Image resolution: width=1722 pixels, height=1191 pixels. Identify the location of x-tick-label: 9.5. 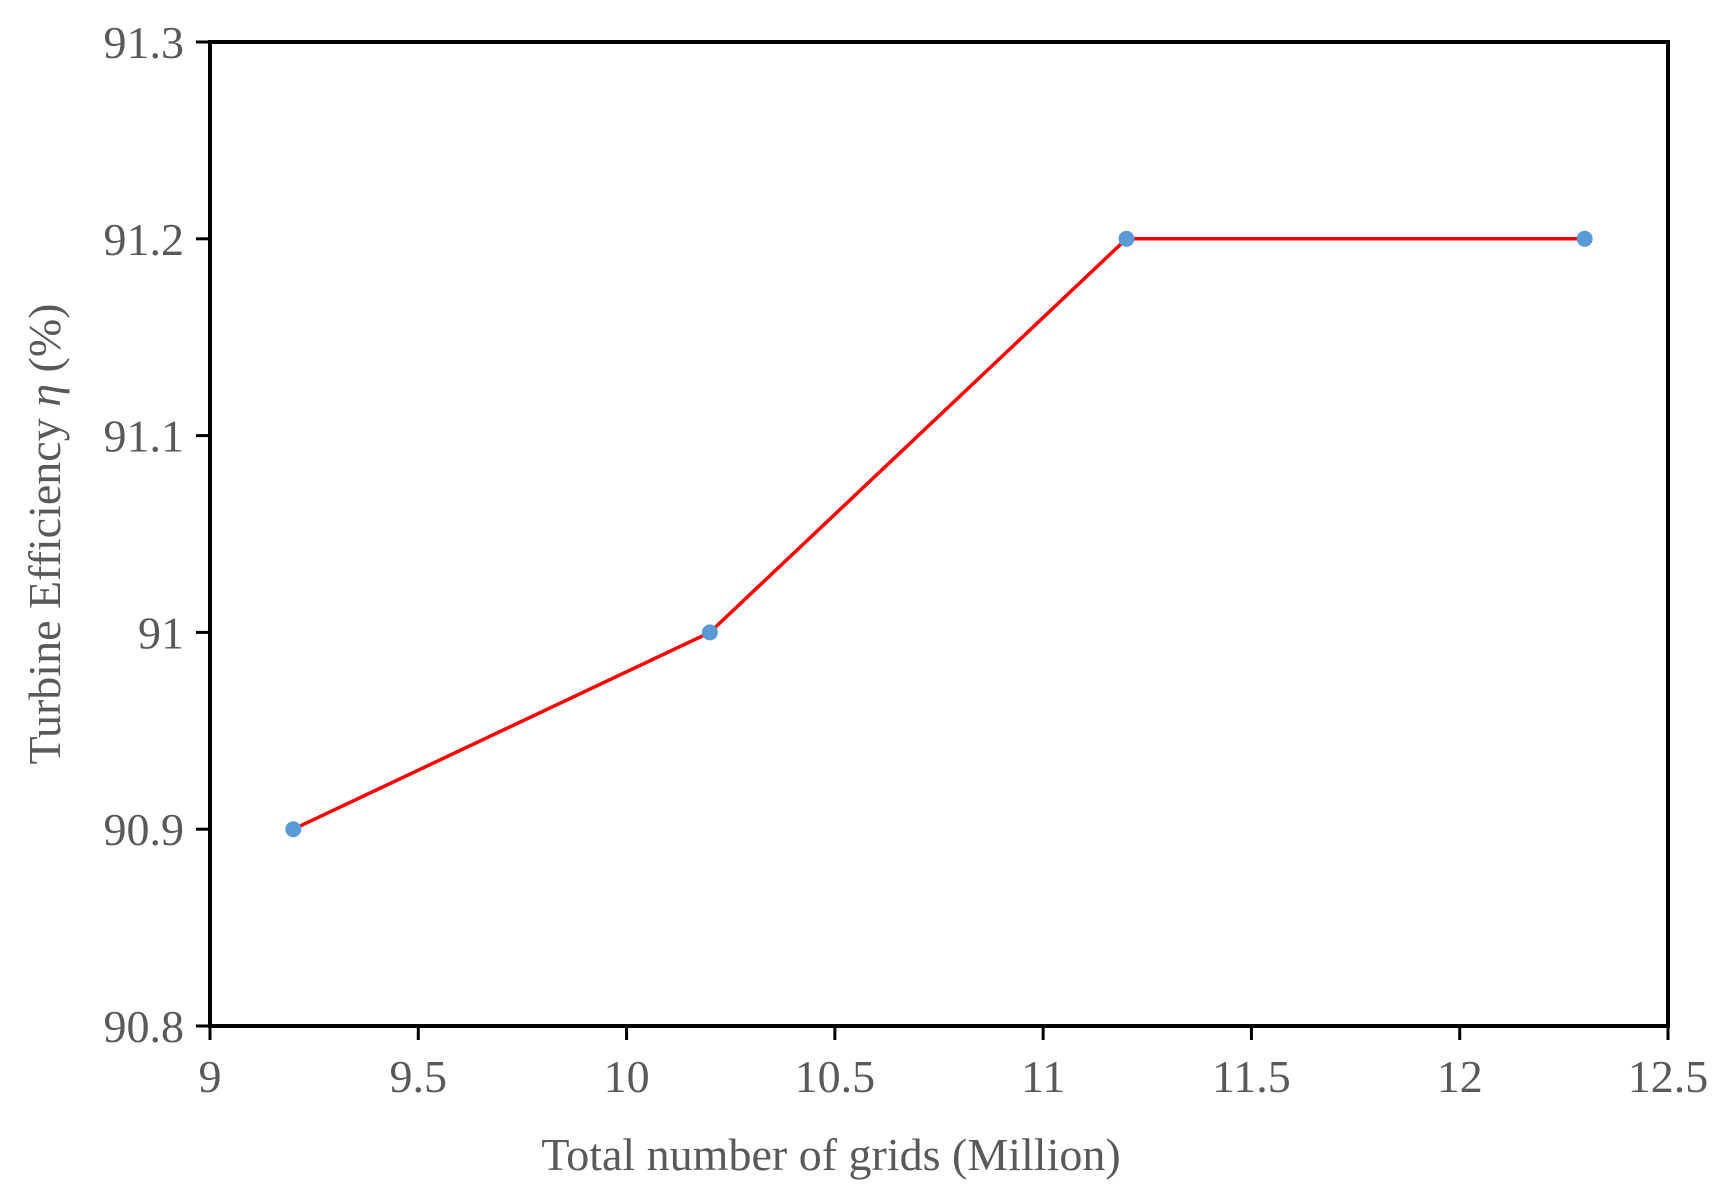
(419, 1076).